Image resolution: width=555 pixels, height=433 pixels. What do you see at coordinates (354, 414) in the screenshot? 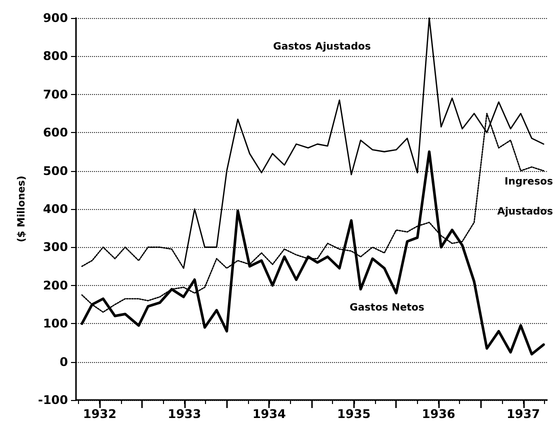
I see `x-tick-label: 1935` at bounding box center [354, 414].